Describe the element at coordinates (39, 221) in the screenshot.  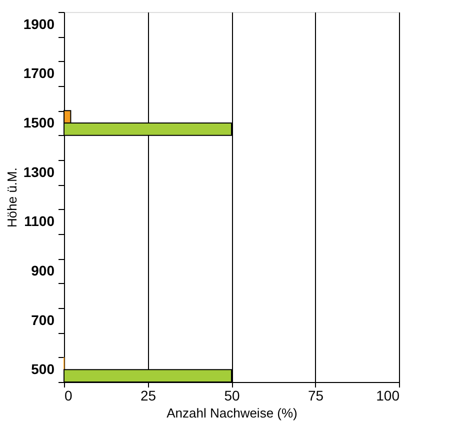
I see `y-tick-label: 1100` at that location.